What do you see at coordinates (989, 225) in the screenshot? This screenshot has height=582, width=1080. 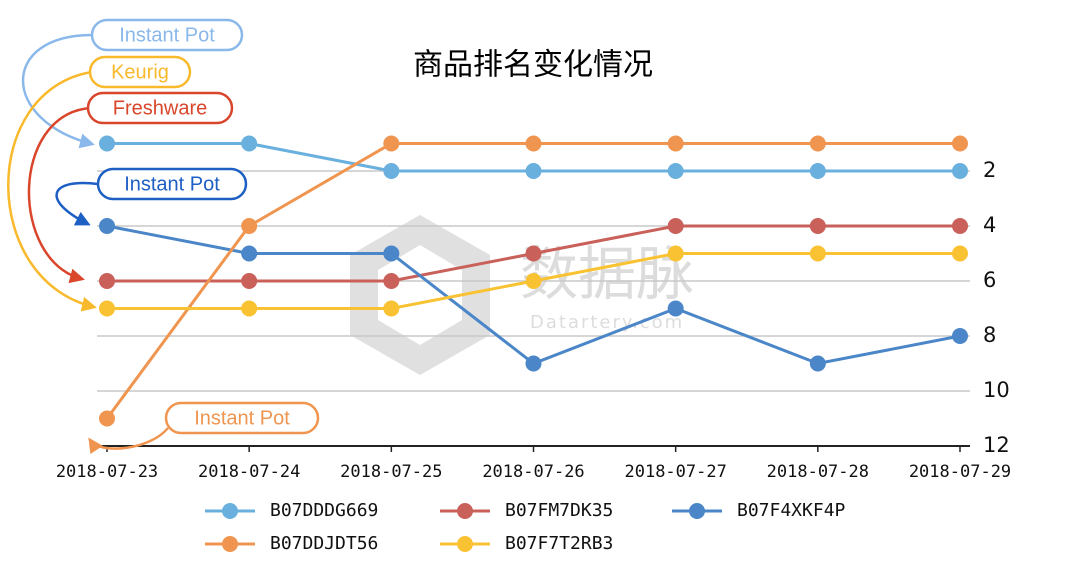 I see `y-tick-label: 4` at bounding box center [989, 225].